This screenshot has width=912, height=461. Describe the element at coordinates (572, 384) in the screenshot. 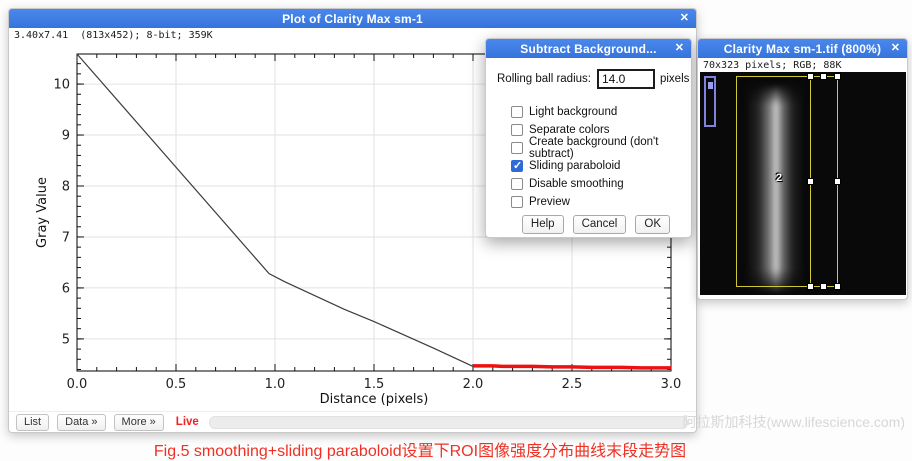

I see `svg-text: 2.5` at that location.